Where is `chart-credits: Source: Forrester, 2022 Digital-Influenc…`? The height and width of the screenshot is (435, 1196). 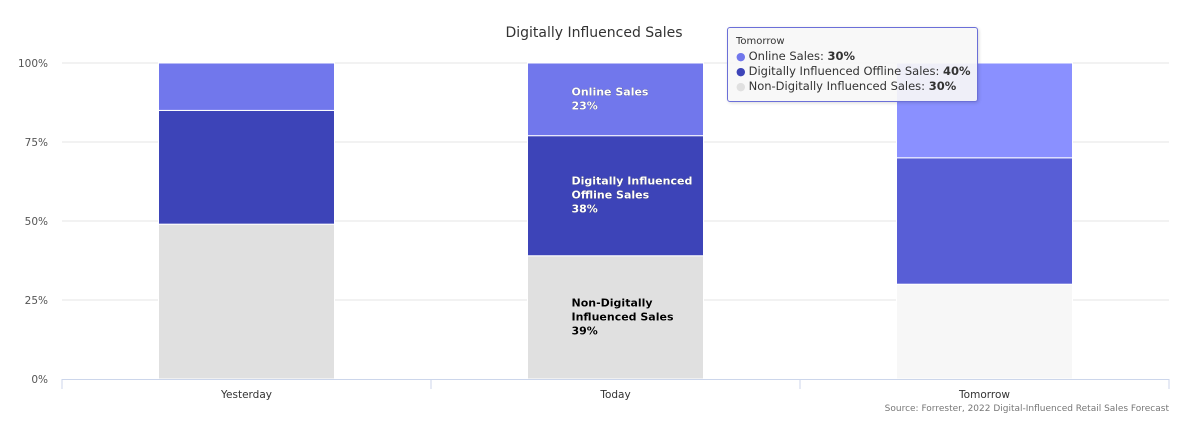 chart-credits: Source: Forrester, 2022 Digital-Influenc… is located at coordinates (1027, 409).